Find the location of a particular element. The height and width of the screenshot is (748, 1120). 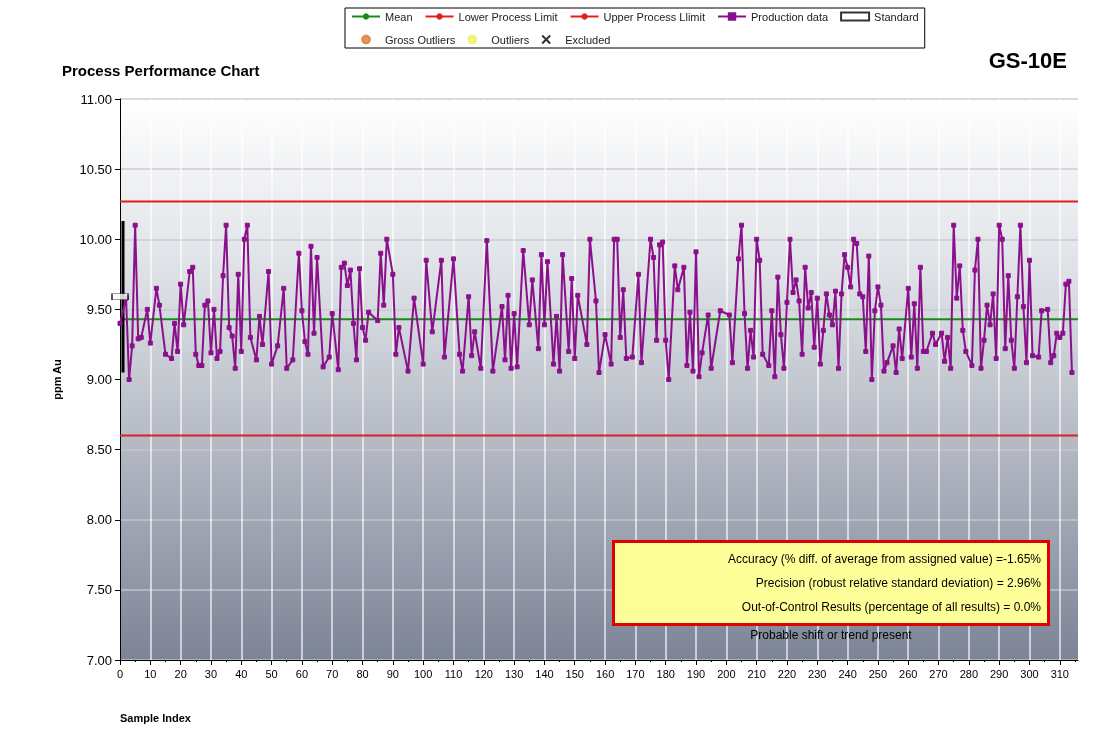

y-tick-label: 7.50 is located at coordinates (99, 590).